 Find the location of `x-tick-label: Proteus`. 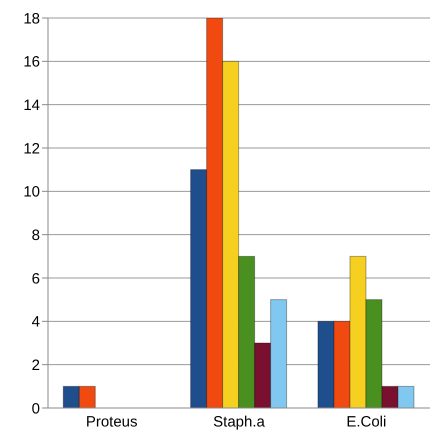

x-tick-label: Proteus is located at coordinates (112, 422).